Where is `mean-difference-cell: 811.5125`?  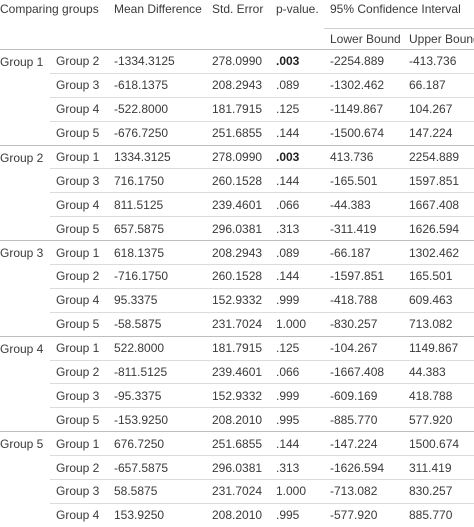 mean-difference-cell: 811.5125 is located at coordinates (157, 205).